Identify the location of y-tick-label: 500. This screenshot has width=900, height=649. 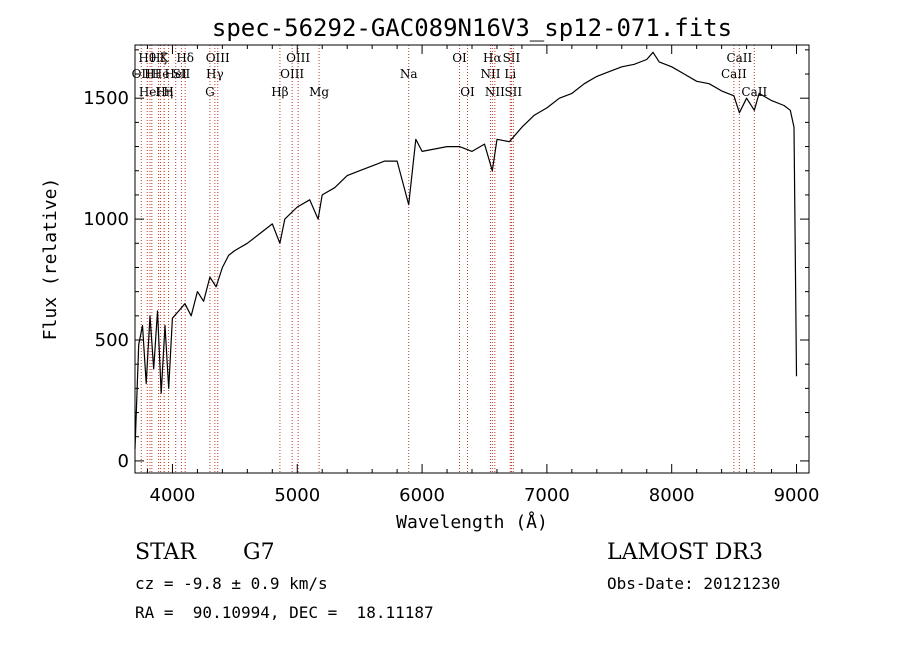
(112, 340).